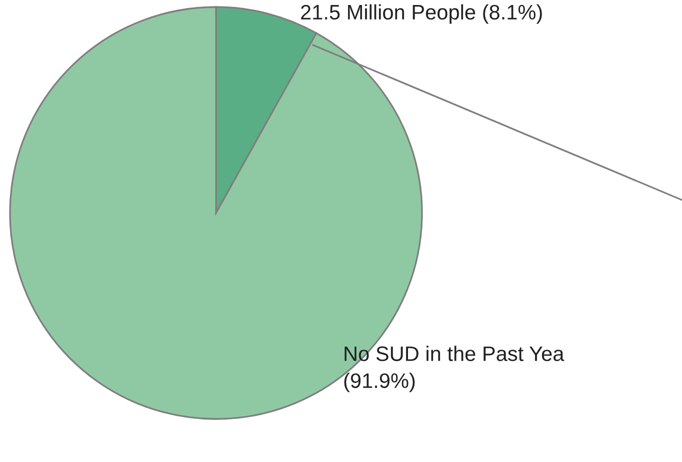 Image resolution: width=682 pixels, height=462 pixels. Describe the element at coordinates (454, 369) in the screenshot. I see `slice-label: No SUD in the Past Yea (91.9%)` at that location.